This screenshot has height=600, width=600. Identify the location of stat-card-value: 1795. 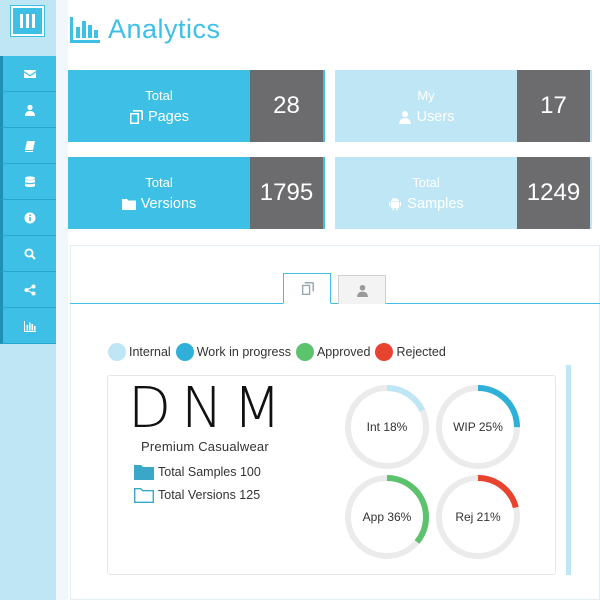
(287, 193).